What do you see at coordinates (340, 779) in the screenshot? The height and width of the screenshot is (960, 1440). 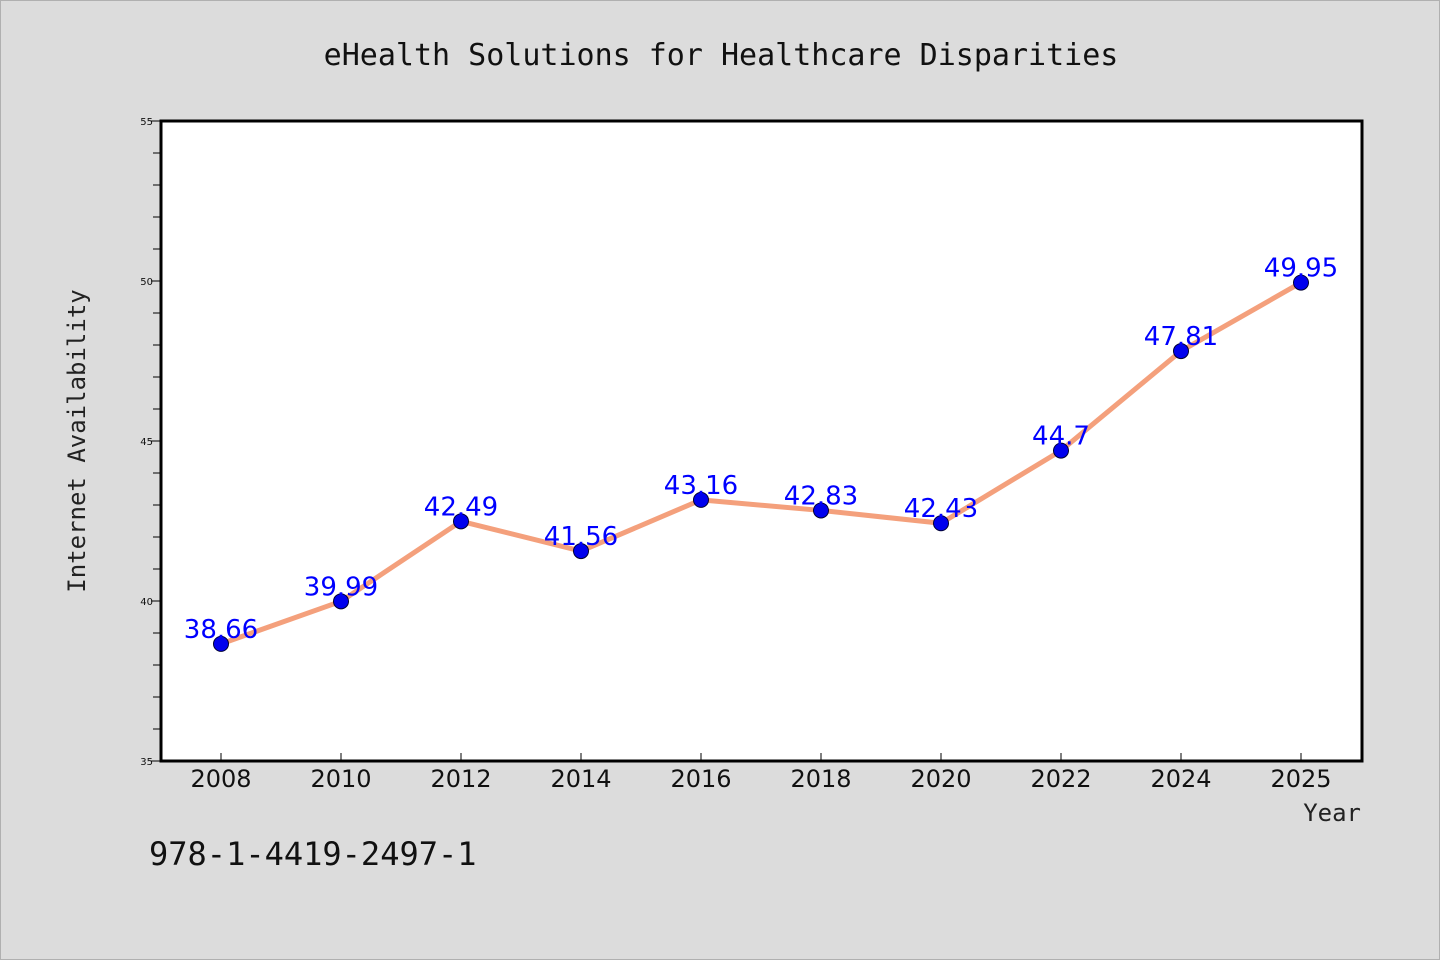 I see `x-tick-label: 2010` at bounding box center [340, 779].